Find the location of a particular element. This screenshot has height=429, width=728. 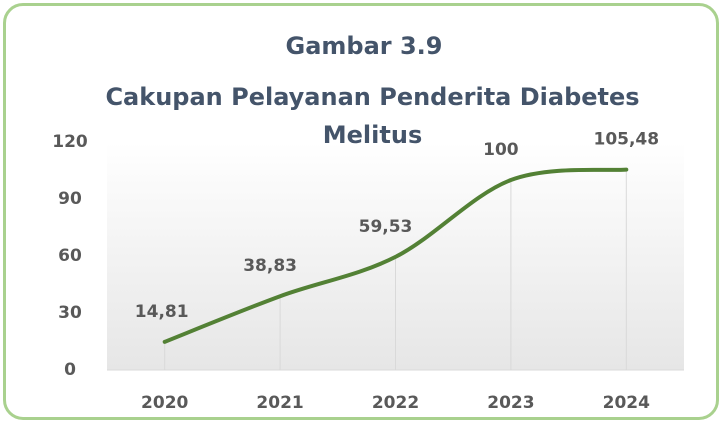

y-tick-label: 90 is located at coordinates (70, 199).